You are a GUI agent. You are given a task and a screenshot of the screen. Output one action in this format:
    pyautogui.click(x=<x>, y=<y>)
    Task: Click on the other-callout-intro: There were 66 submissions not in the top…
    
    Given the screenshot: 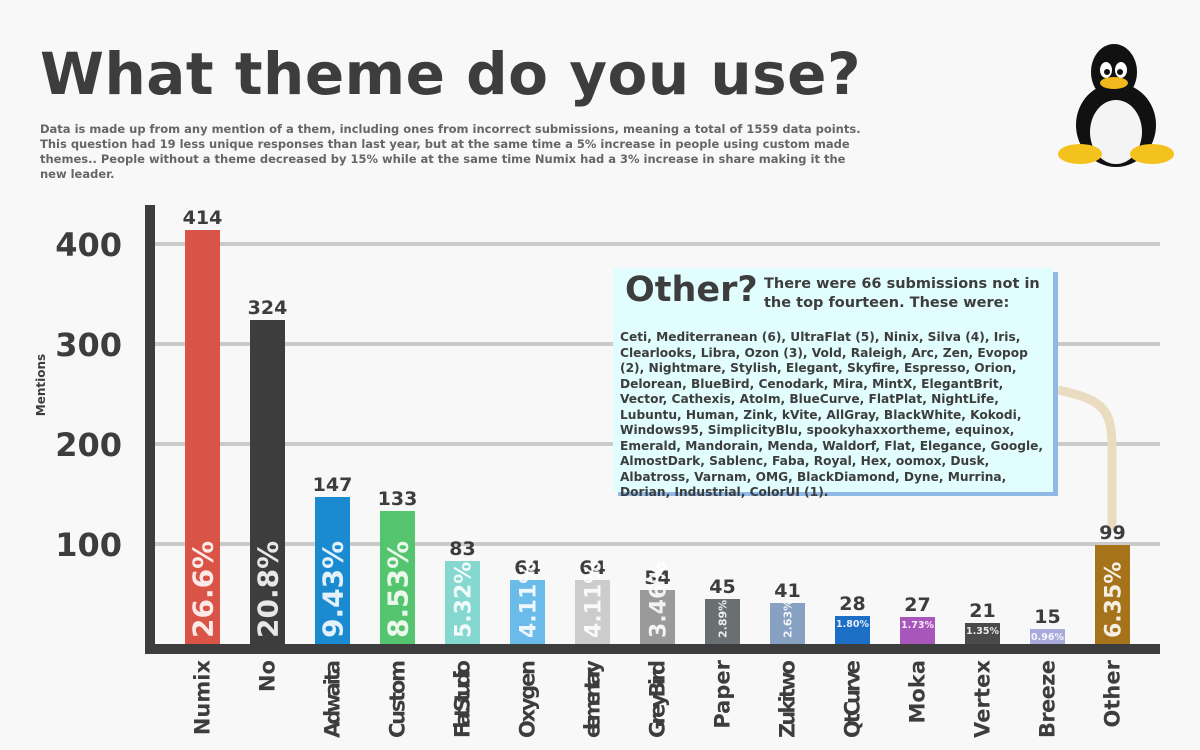 What is the action you would take?
    pyautogui.click(x=902, y=293)
    